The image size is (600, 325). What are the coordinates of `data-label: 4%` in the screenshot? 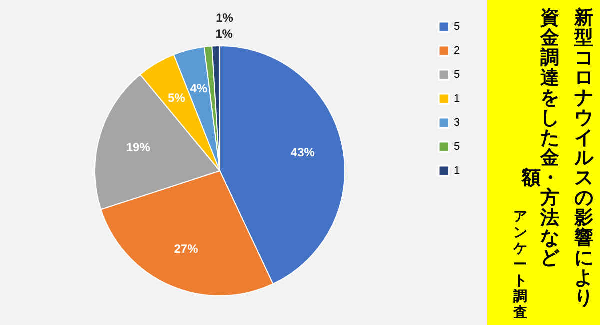 It's located at (199, 89).